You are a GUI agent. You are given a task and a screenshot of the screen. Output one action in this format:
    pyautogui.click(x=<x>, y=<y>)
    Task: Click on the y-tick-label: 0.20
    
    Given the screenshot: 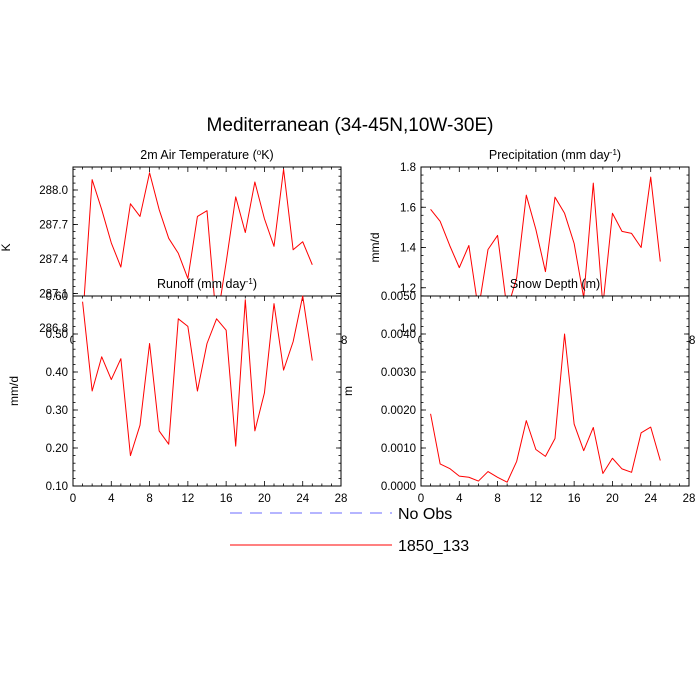 What is the action you would take?
    pyautogui.click(x=57, y=449)
    